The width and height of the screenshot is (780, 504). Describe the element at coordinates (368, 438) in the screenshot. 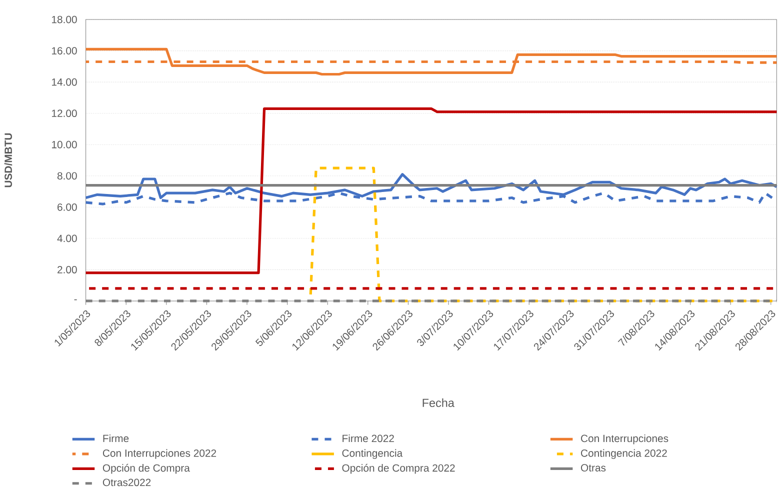

I see `legend-label: Firme 2022` at that location.